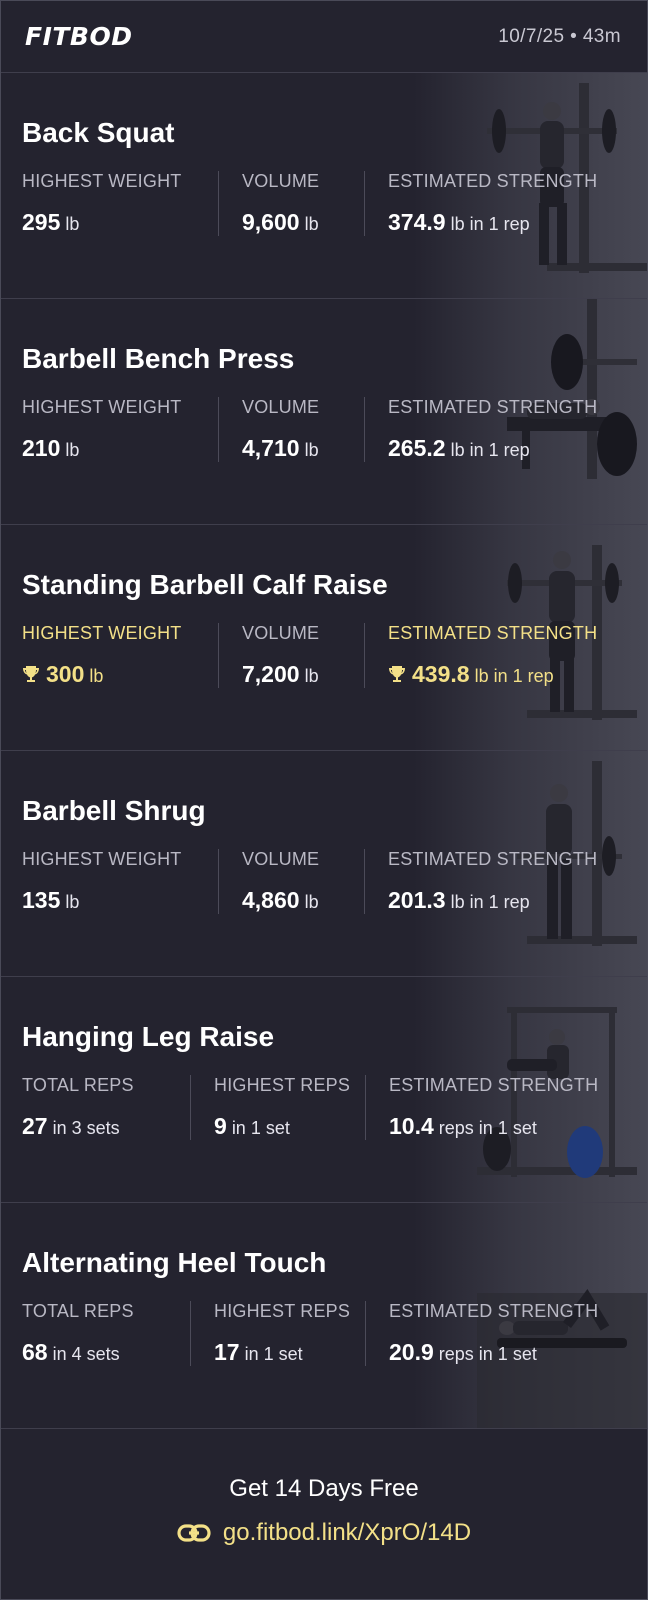 The image size is (648, 1600). What do you see at coordinates (120, 881) in the screenshot?
I see `stat-highest-weight: HIGHEST WEIGHT 135 lb` at bounding box center [120, 881].